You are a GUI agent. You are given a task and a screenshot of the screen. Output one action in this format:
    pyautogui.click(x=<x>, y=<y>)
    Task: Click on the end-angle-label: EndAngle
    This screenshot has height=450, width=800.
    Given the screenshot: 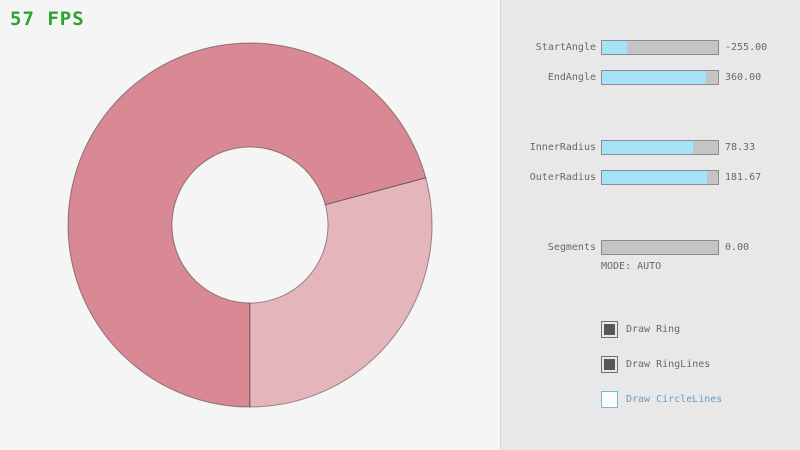 What is the action you would take?
    pyautogui.click(x=571, y=77)
    